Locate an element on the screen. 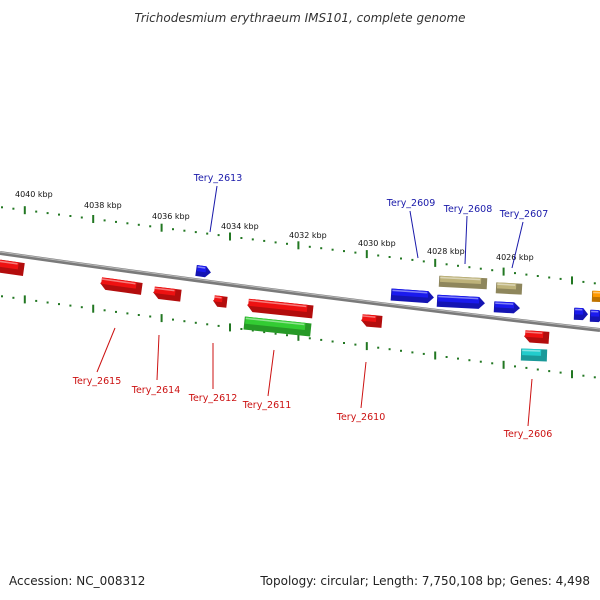  gene-label-tery-2606: Tery_2606 is located at coordinates (528, 434).